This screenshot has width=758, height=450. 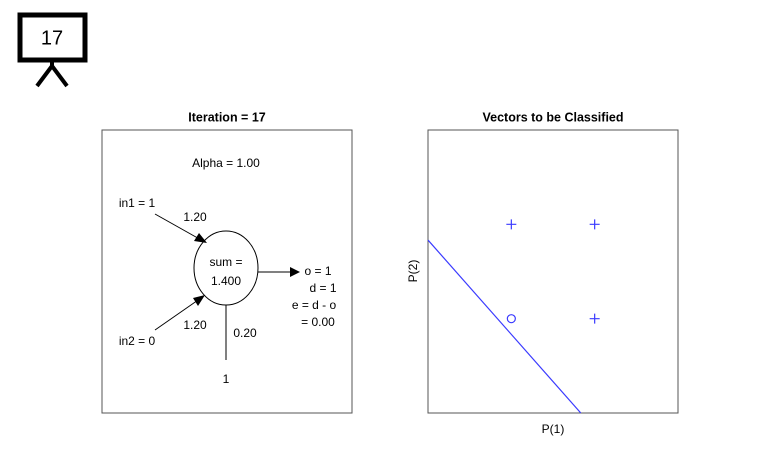 I want to click on node-label: sum =, so click(x=225, y=262).